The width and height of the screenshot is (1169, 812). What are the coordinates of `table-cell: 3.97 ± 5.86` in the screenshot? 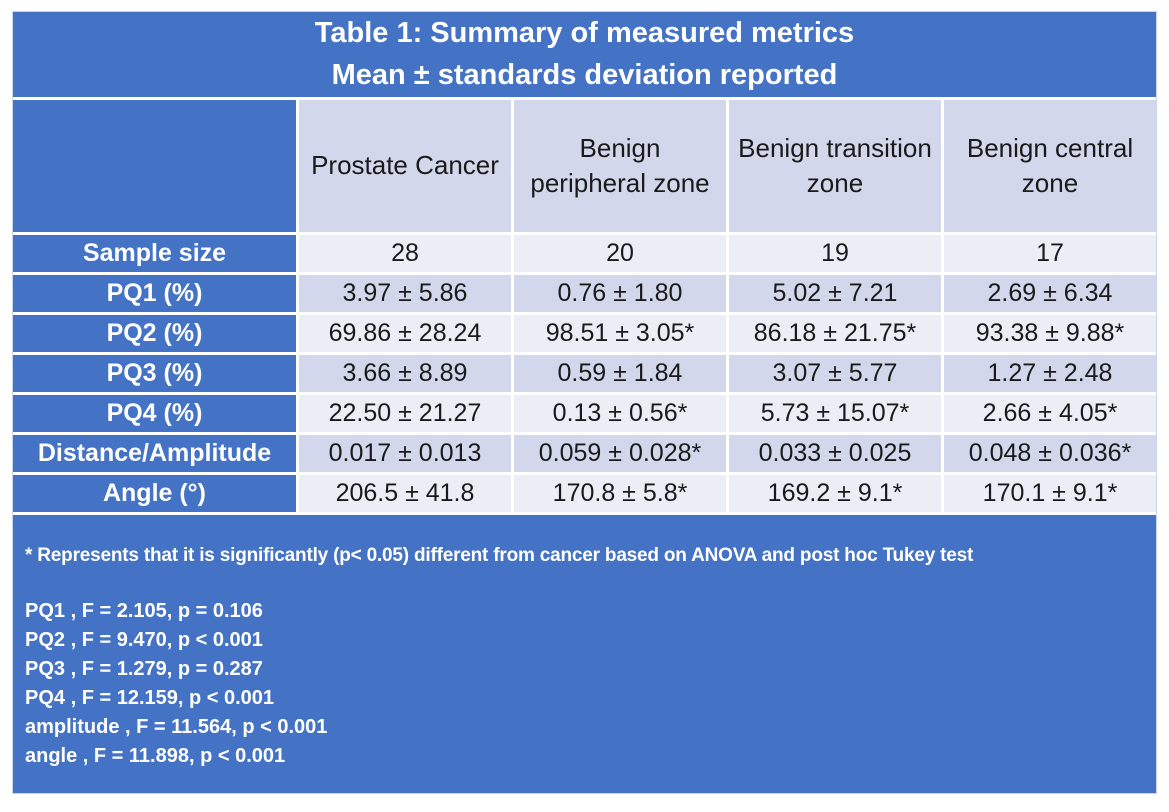 It's located at (405, 293).